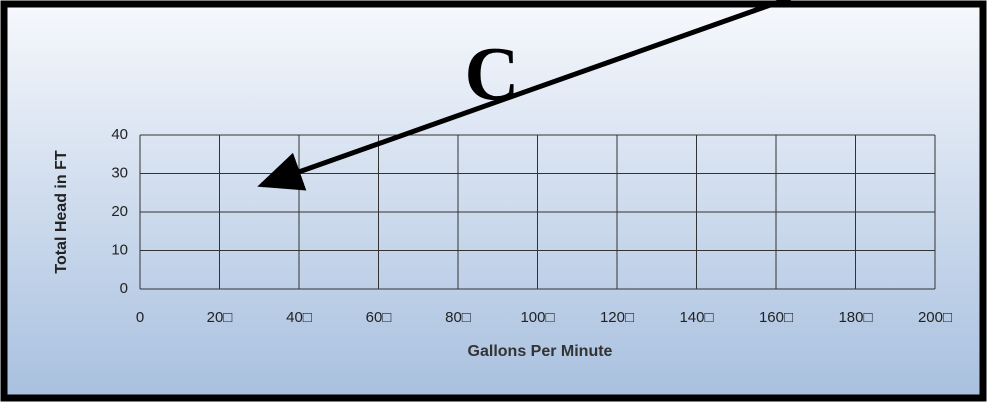 Image resolution: width=987 pixels, height=407 pixels. I want to click on x-tick-label: 60□, so click(379, 317).